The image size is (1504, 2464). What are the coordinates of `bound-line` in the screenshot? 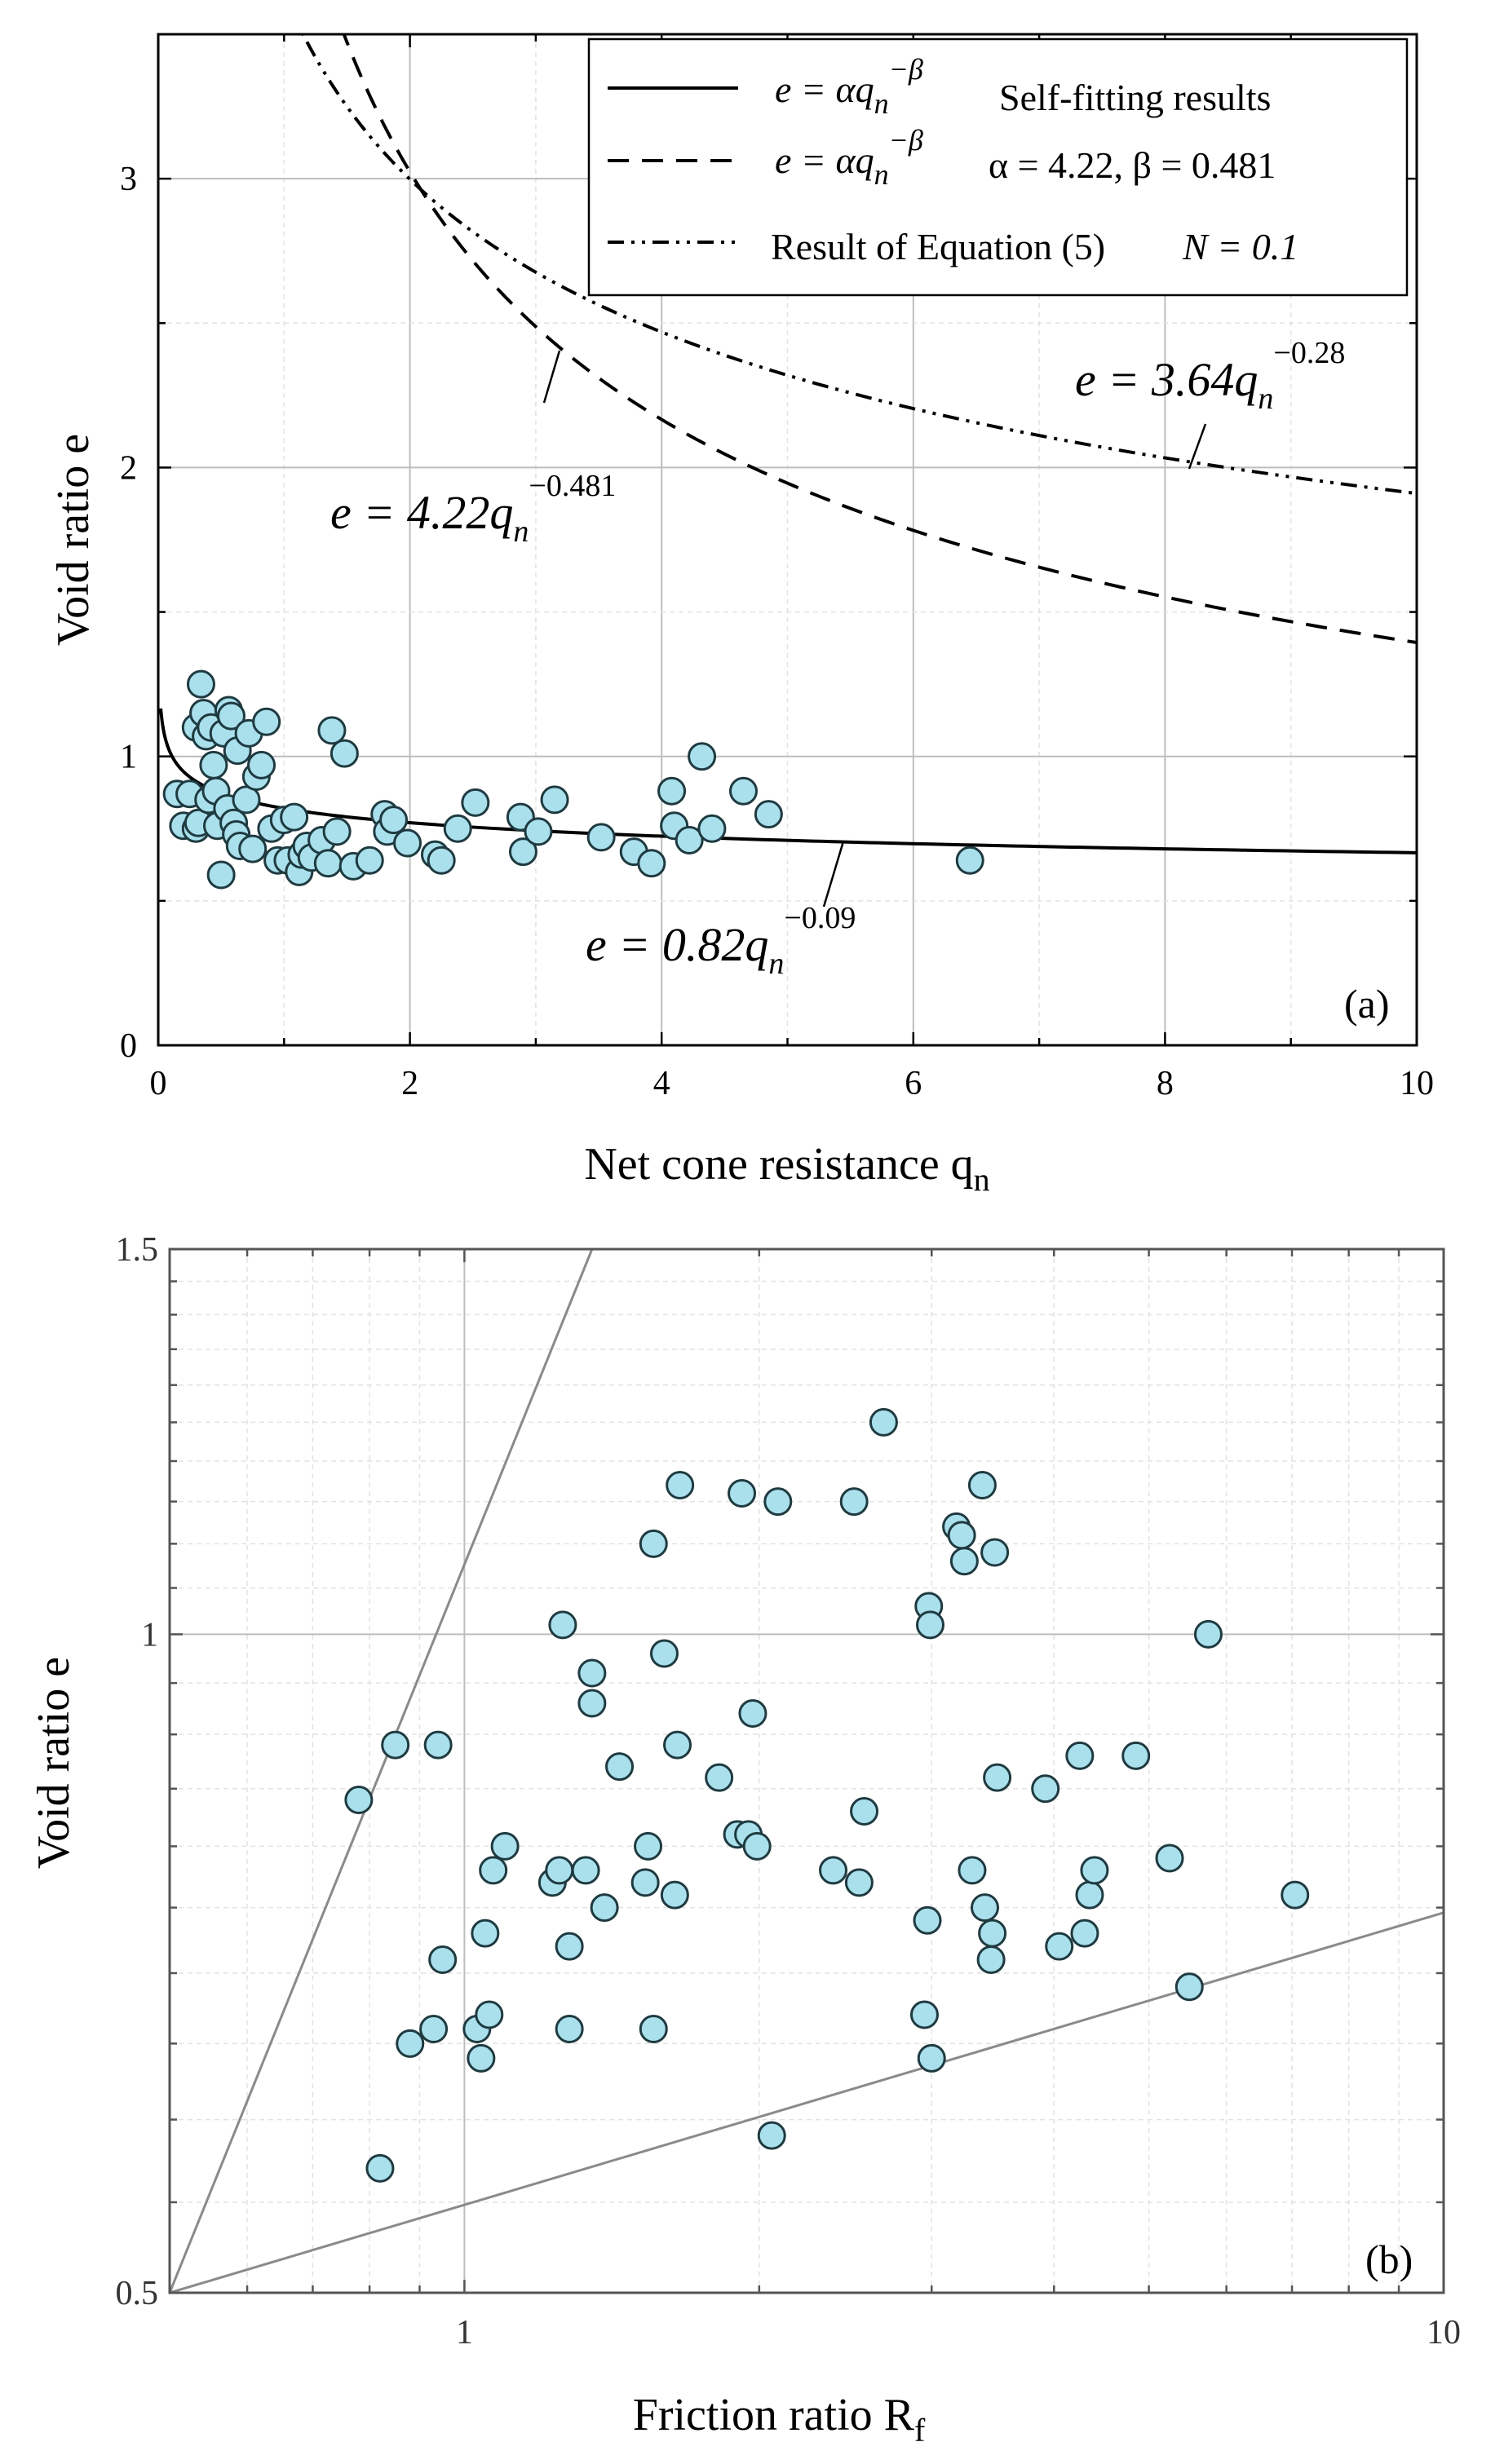 It's located at (382, 1771).